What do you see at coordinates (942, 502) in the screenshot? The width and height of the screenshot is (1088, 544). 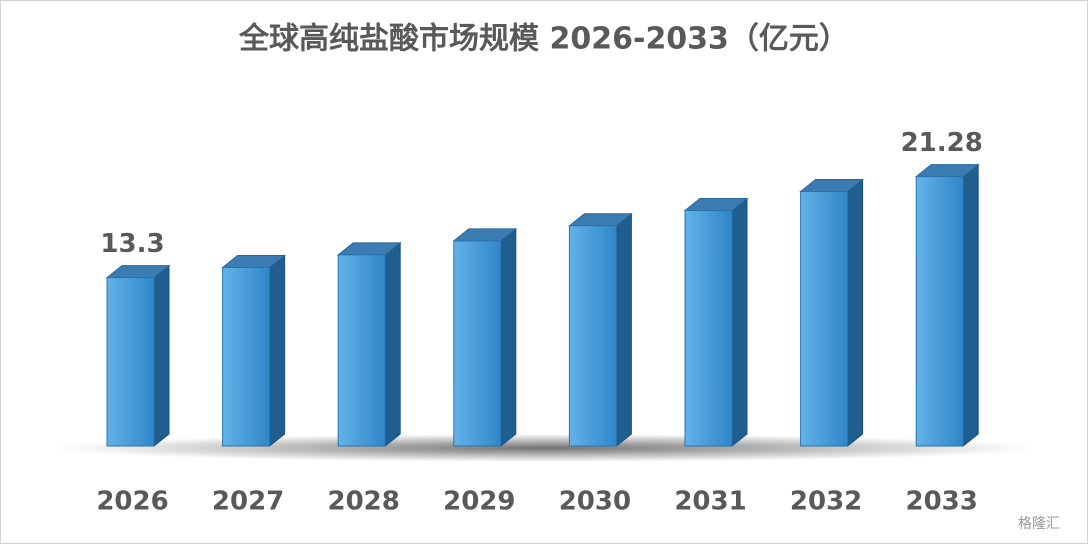 I see `x-tick-label: 2033` at bounding box center [942, 502].